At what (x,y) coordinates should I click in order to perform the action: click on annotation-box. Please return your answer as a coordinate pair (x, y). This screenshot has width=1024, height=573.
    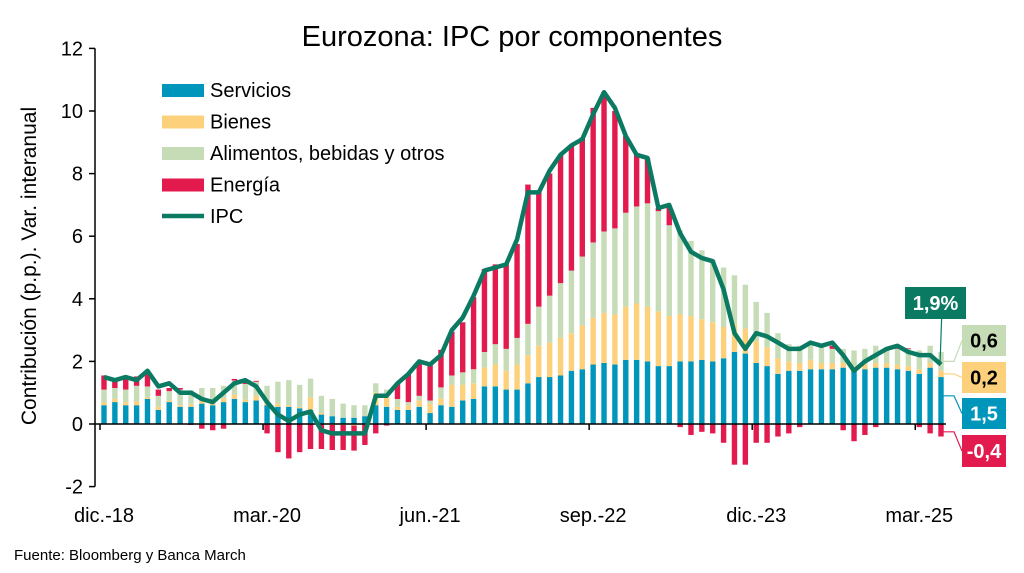
    Looking at the image, I should click on (984, 340).